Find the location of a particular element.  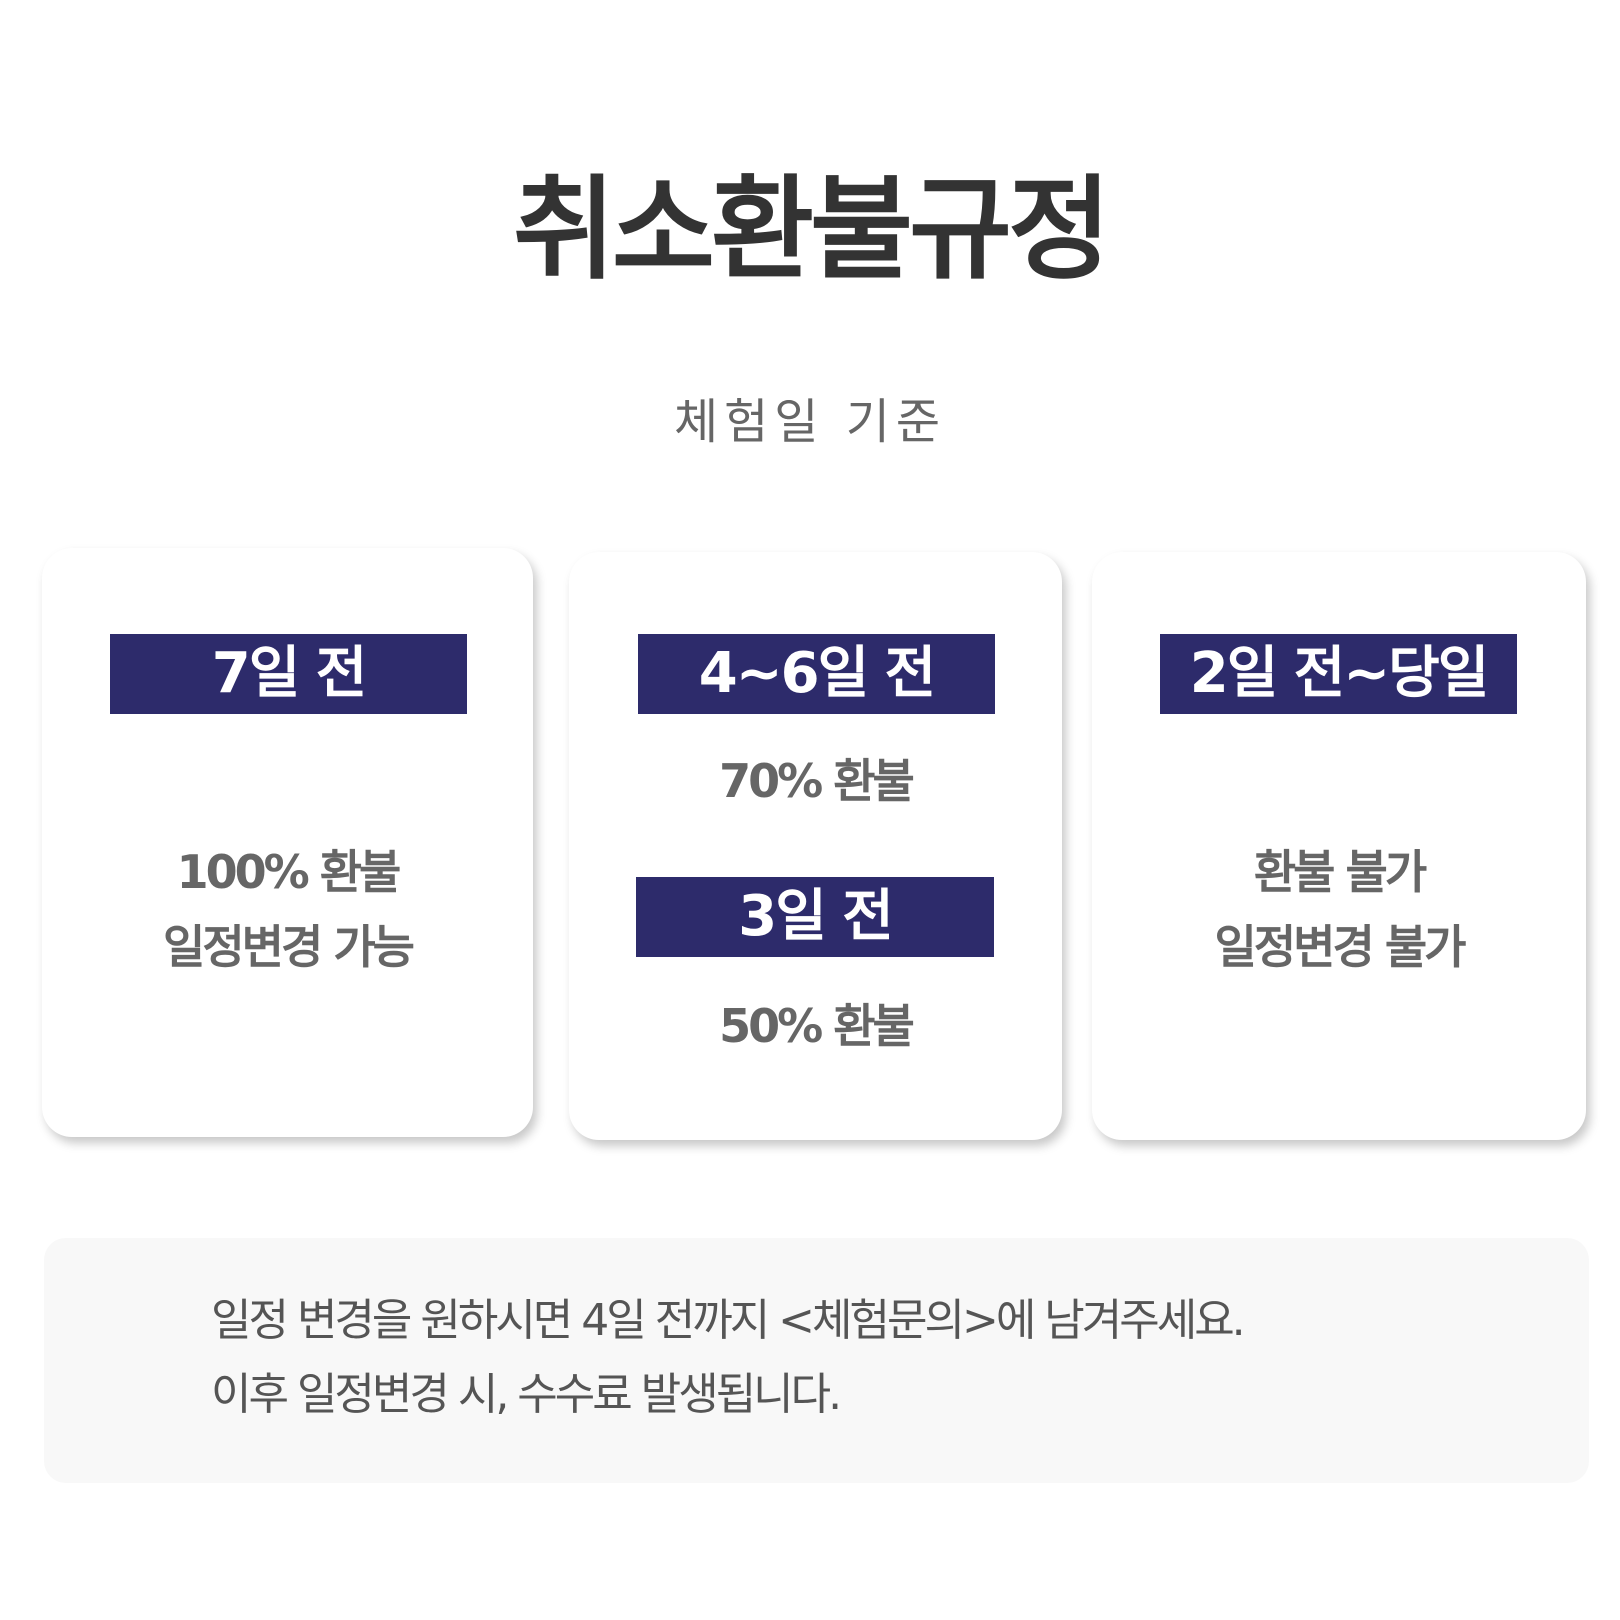

refund-text-3-days: 50% 환불 is located at coordinates (817, 1026).